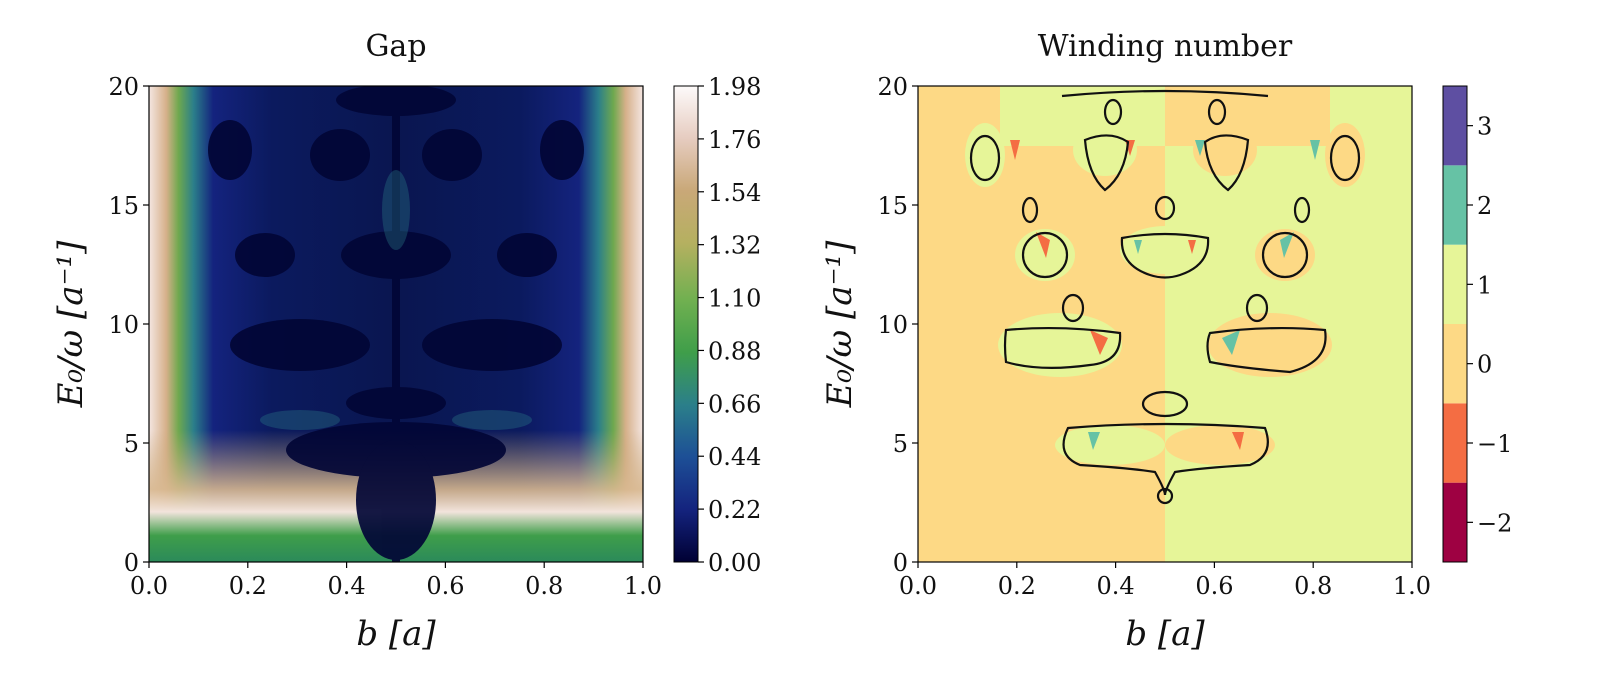 This screenshot has height=700, width=1600. What do you see at coordinates (1313, 586) in the screenshot?
I see `winding-x-tick-label: 0.8` at bounding box center [1313, 586].